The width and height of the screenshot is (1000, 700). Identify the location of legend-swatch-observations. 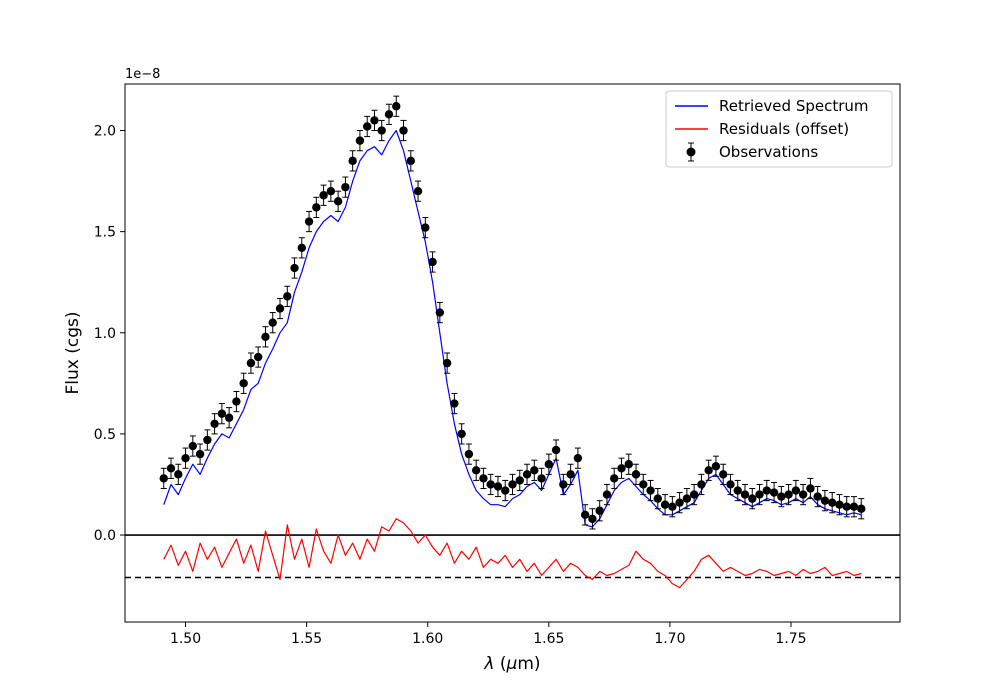
(691, 152).